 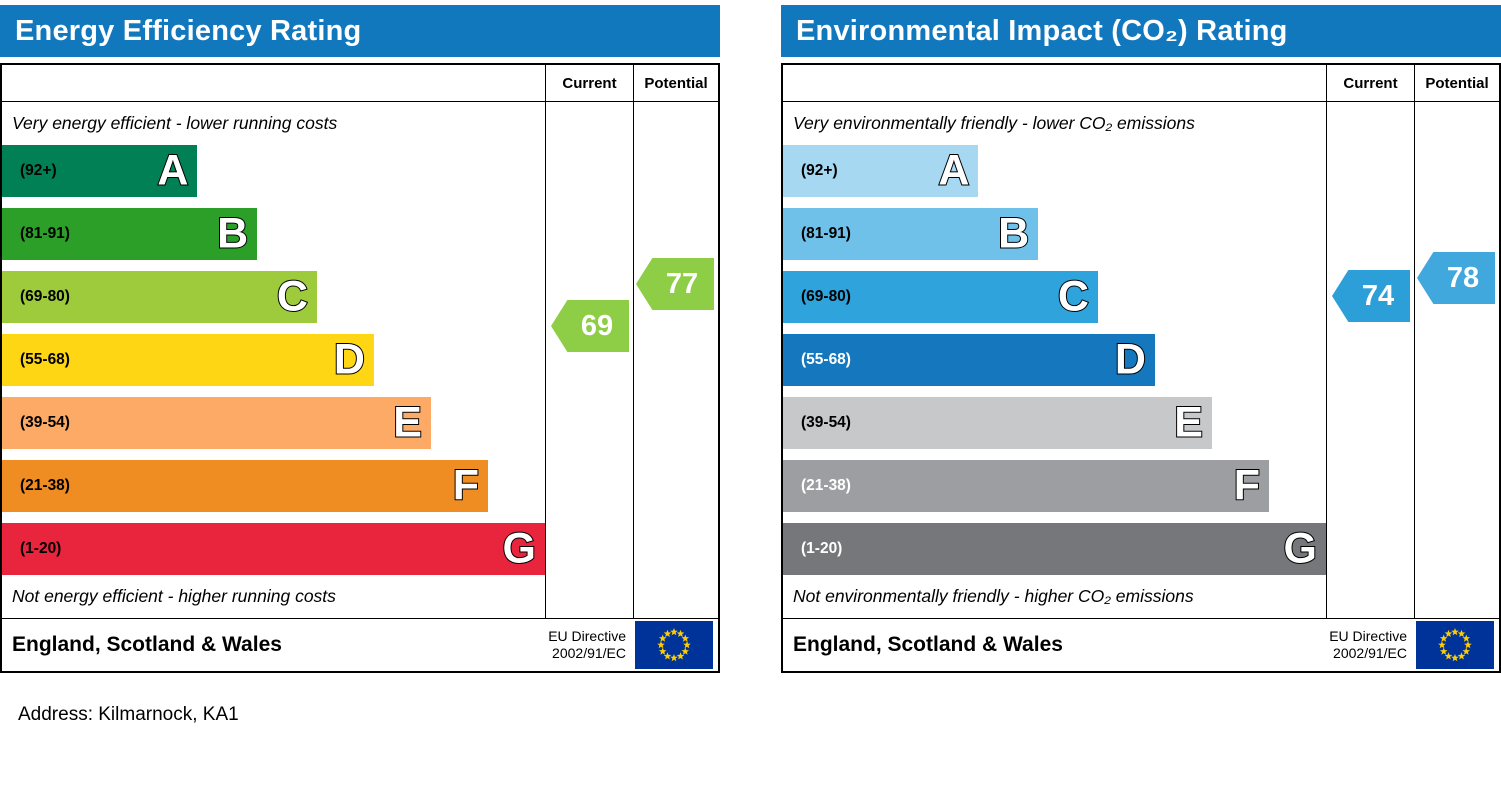 What do you see at coordinates (590, 326) in the screenshot?
I see `current-rating-arrow: 69` at bounding box center [590, 326].